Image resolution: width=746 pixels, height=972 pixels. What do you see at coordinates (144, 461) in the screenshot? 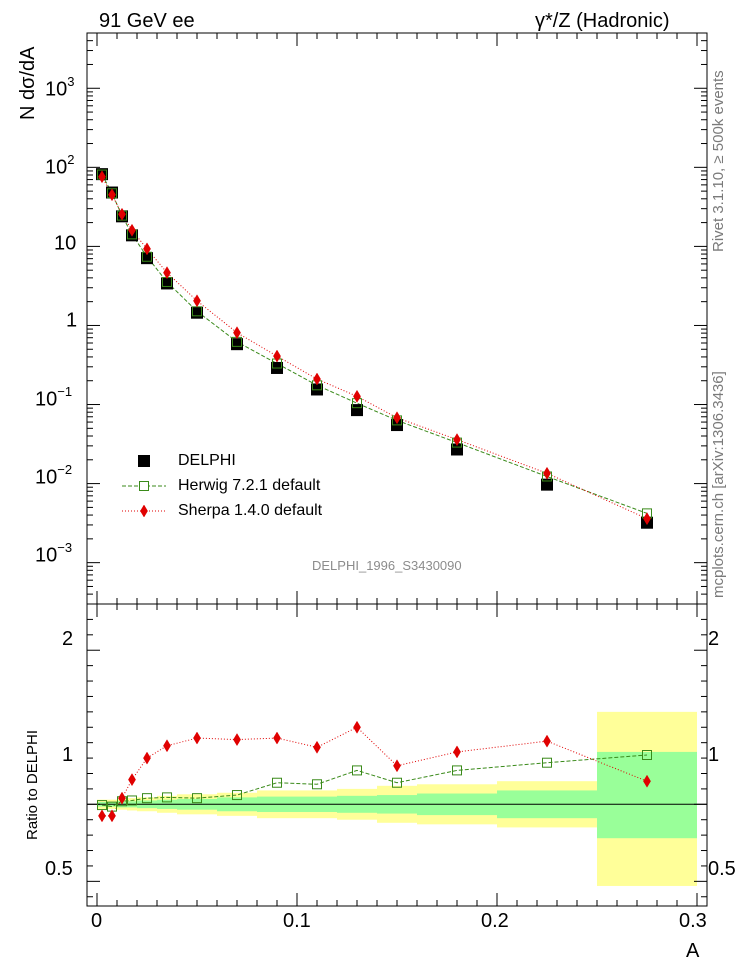
I see `legend-marker-delphi` at bounding box center [144, 461].